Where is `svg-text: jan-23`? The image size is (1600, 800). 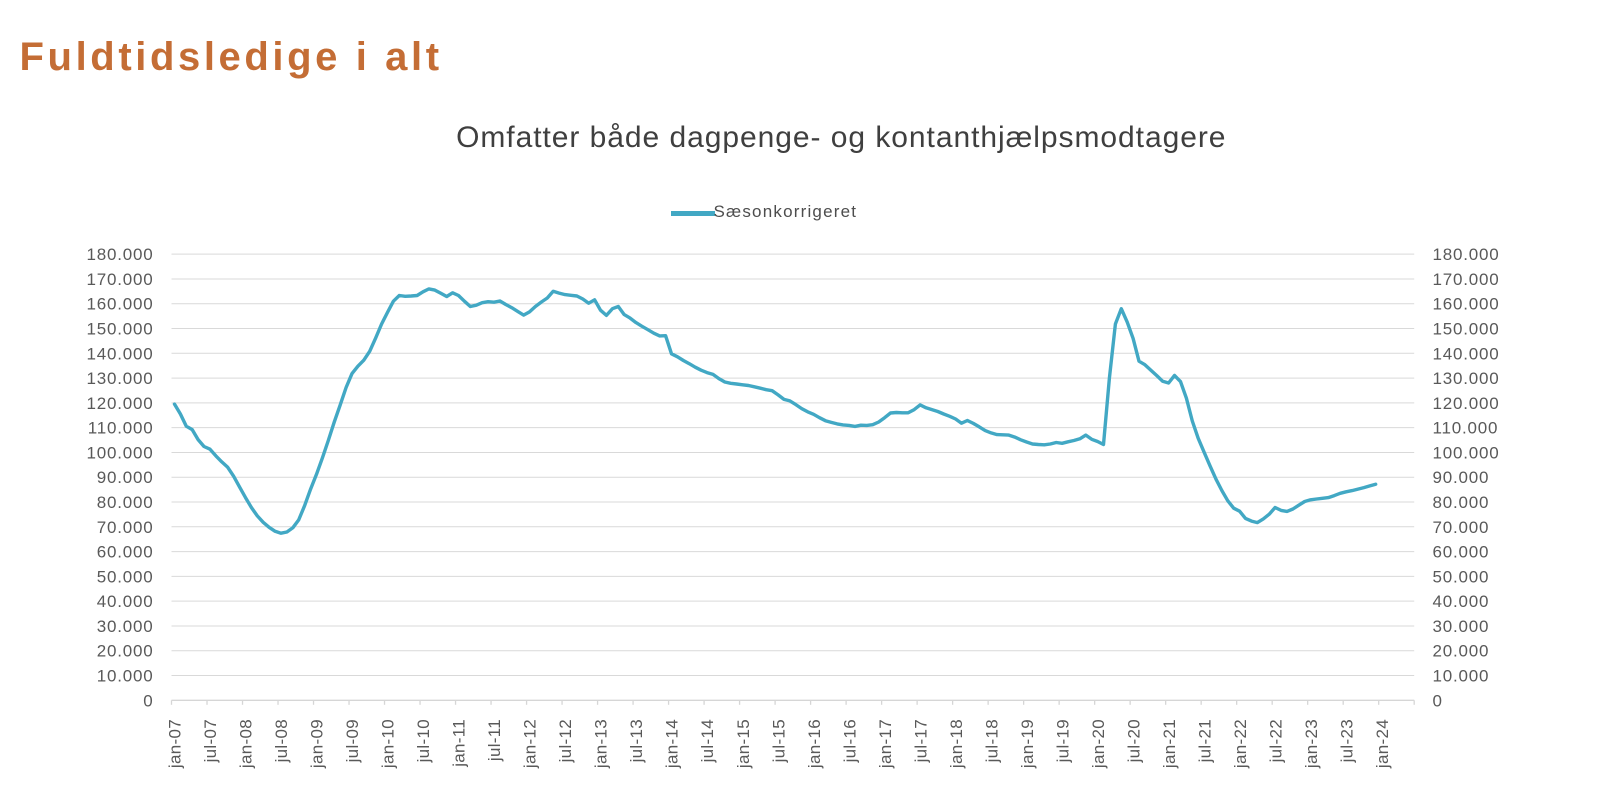 svg-text: jan-23 is located at coordinates (1311, 744).